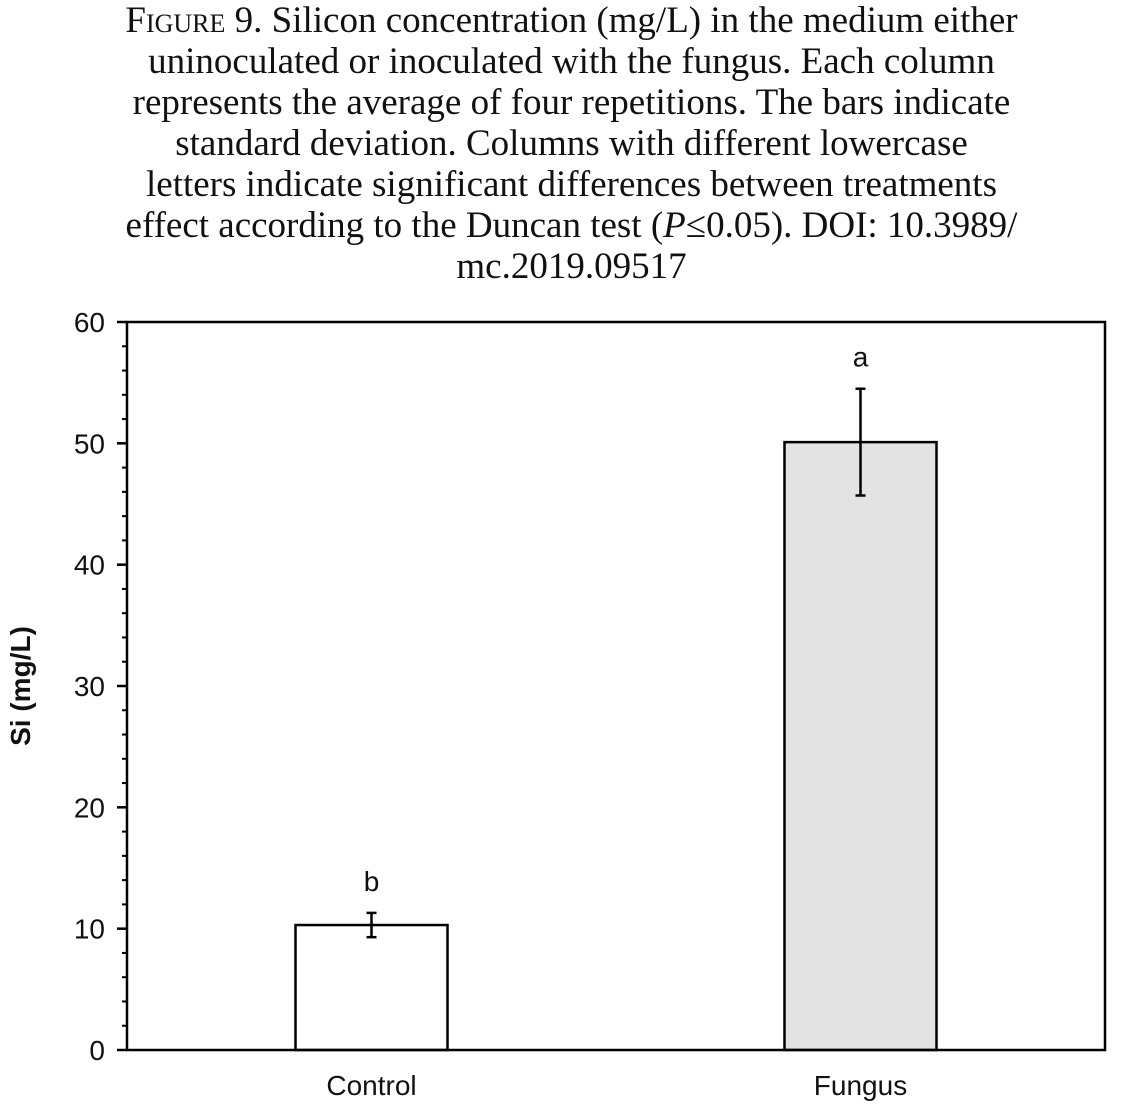 The image size is (1143, 1104). Describe the element at coordinates (371, 1085) in the screenshot. I see `x-tick-label: Control` at that location.